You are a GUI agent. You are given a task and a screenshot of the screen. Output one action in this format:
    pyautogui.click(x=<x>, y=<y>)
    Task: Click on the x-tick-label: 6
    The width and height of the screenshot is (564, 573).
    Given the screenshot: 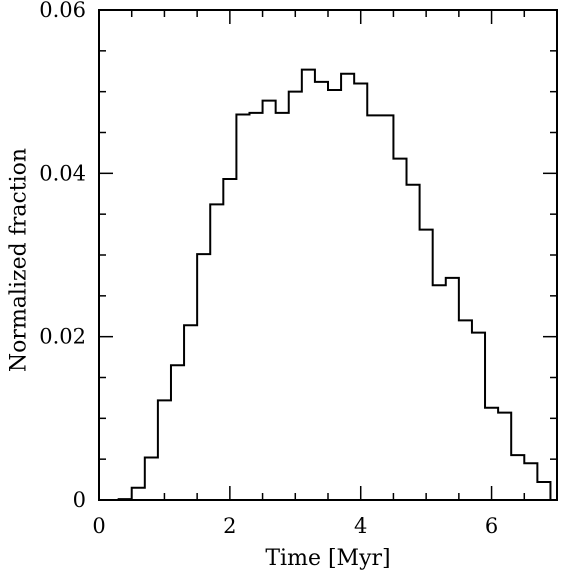 What is the action you would take?
    pyautogui.click(x=491, y=526)
    